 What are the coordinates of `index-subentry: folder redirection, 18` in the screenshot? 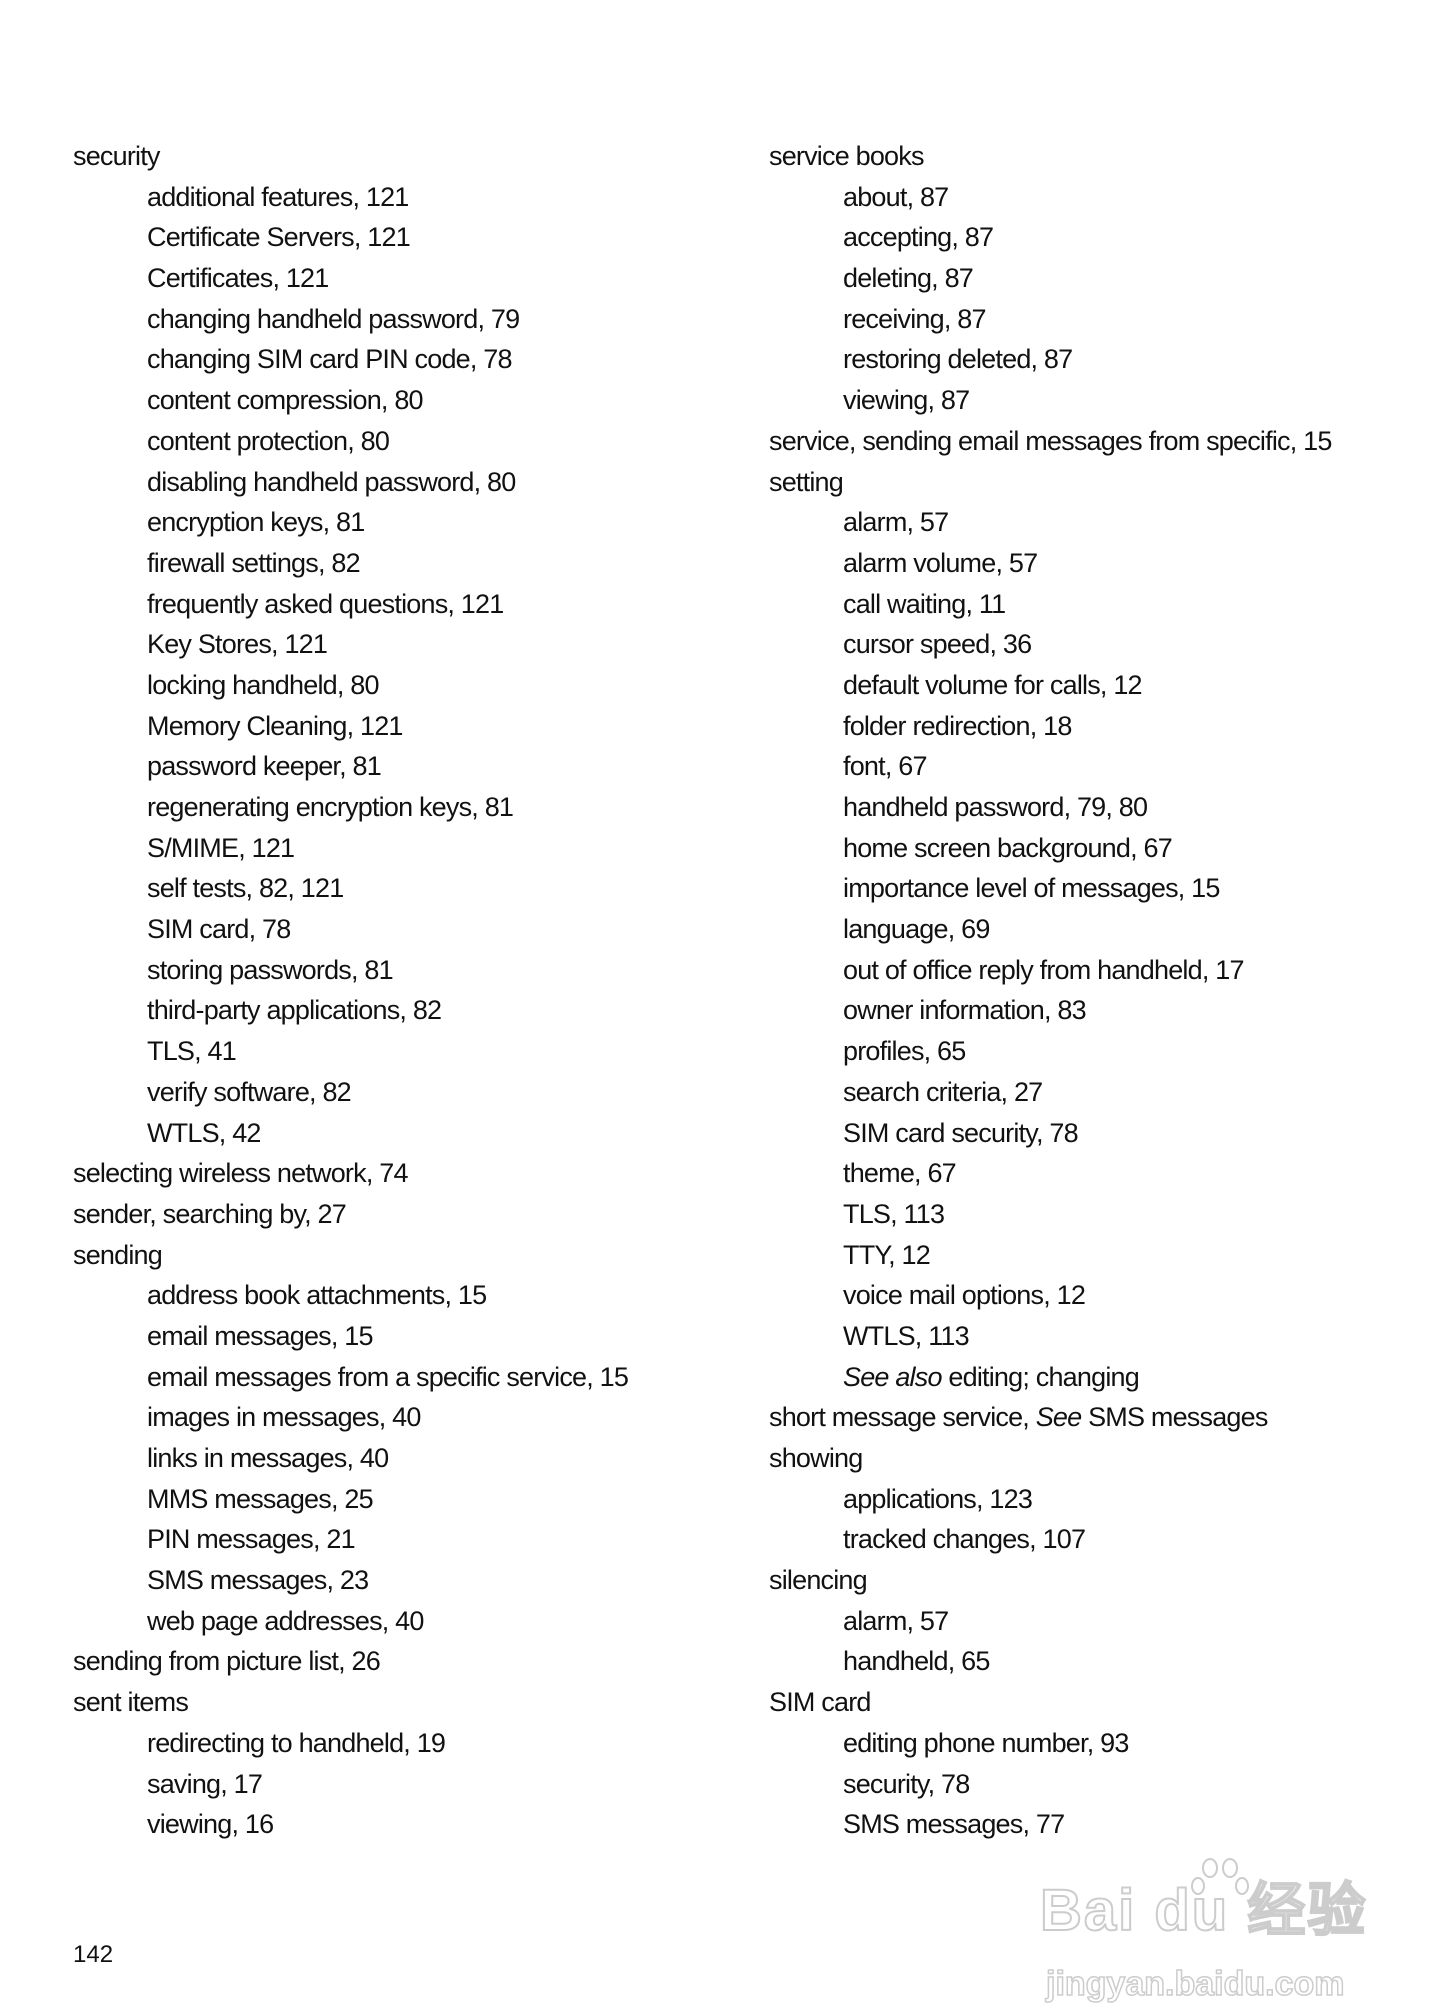 It's located at (1050, 726).